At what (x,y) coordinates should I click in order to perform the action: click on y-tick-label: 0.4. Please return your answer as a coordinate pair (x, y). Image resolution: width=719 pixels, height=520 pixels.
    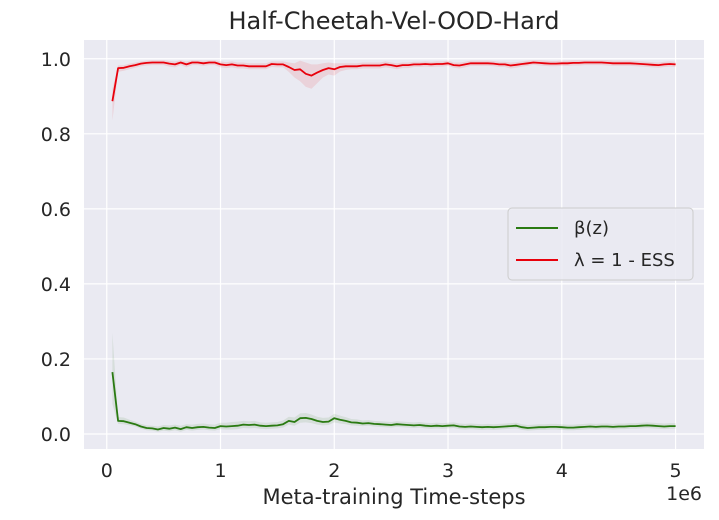
    Looking at the image, I should click on (56, 285).